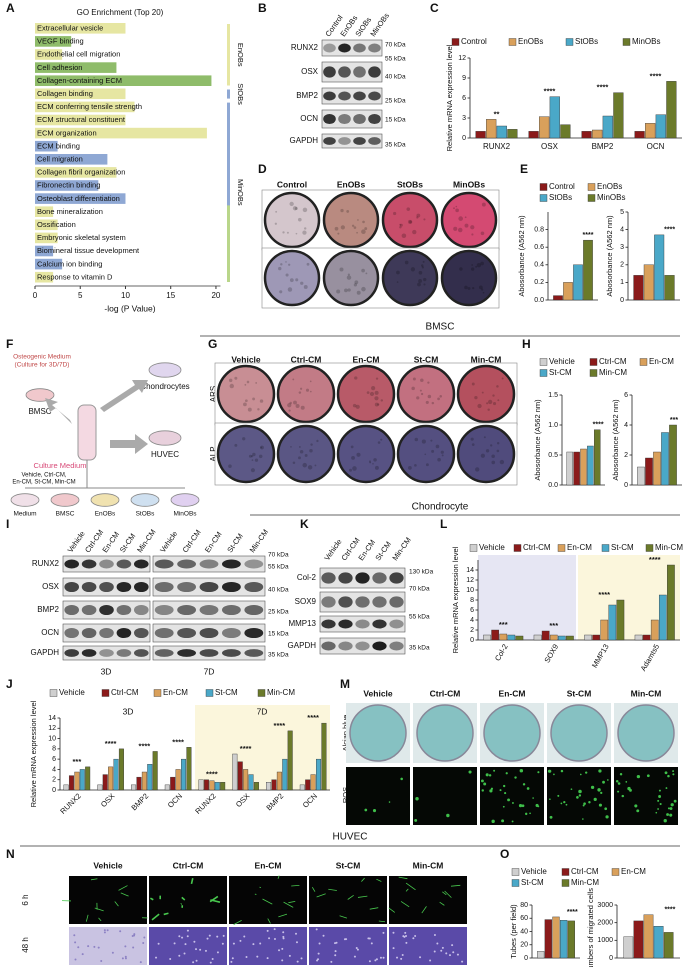 The image size is (687, 967). Describe the element at coordinates (106, 564) in the screenshot. I see `blot-strip` at that location.